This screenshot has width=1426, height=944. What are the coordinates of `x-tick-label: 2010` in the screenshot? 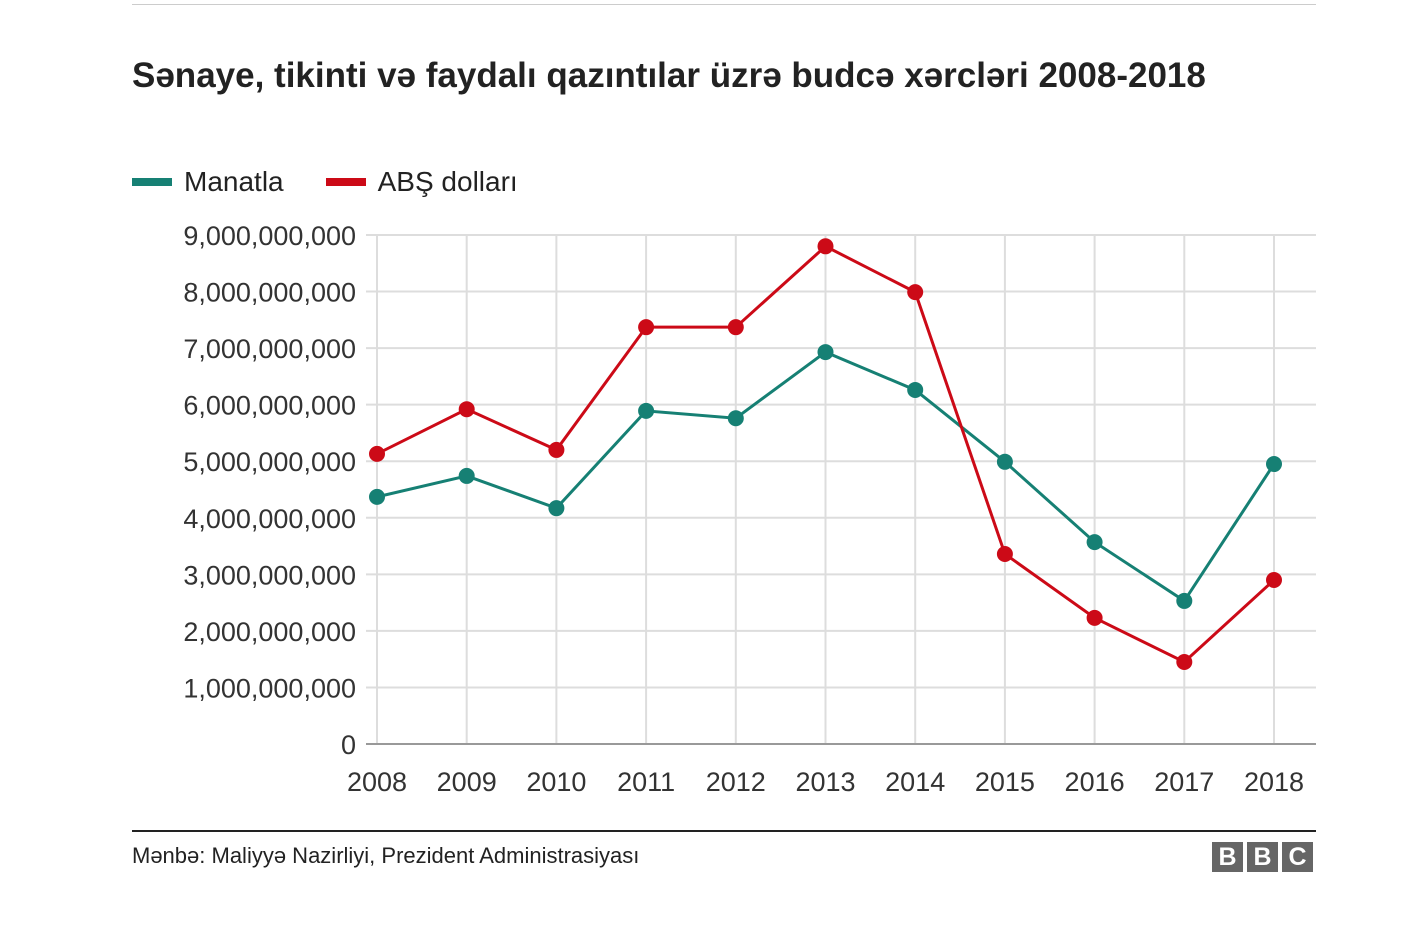 It's located at (556, 782).